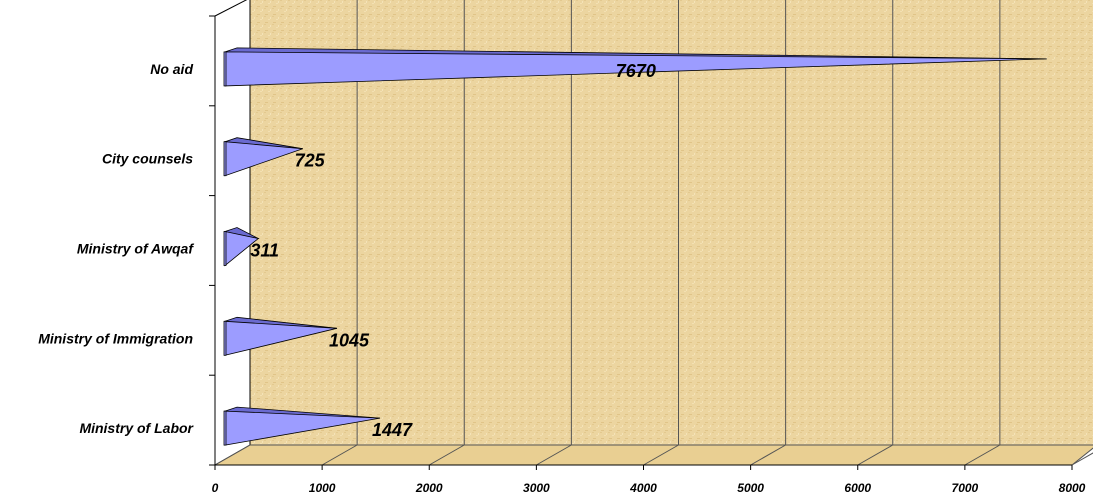  What do you see at coordinates (135, 249) in the screenshot?
I see `category-label: Ministry of Awqaf` at bounding box center [135, 249].